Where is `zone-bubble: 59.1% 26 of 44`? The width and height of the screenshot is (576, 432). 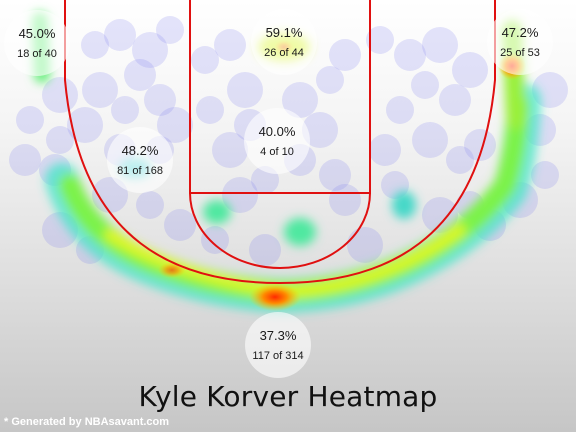
zone-bubble: 59.1% 26 of 44 is located at coordinates (284, 42).